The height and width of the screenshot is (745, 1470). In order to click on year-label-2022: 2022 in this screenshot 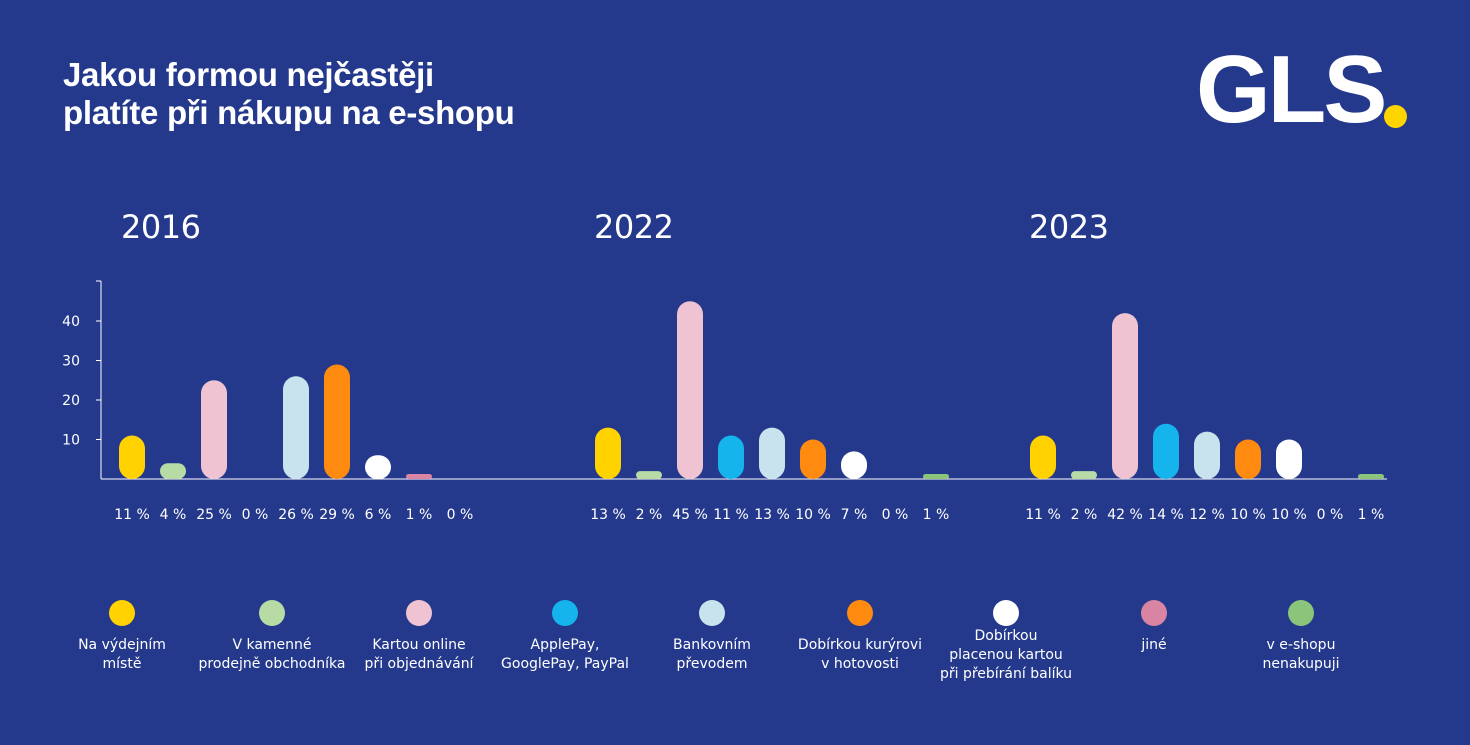, I will do `click(634, 227)`.